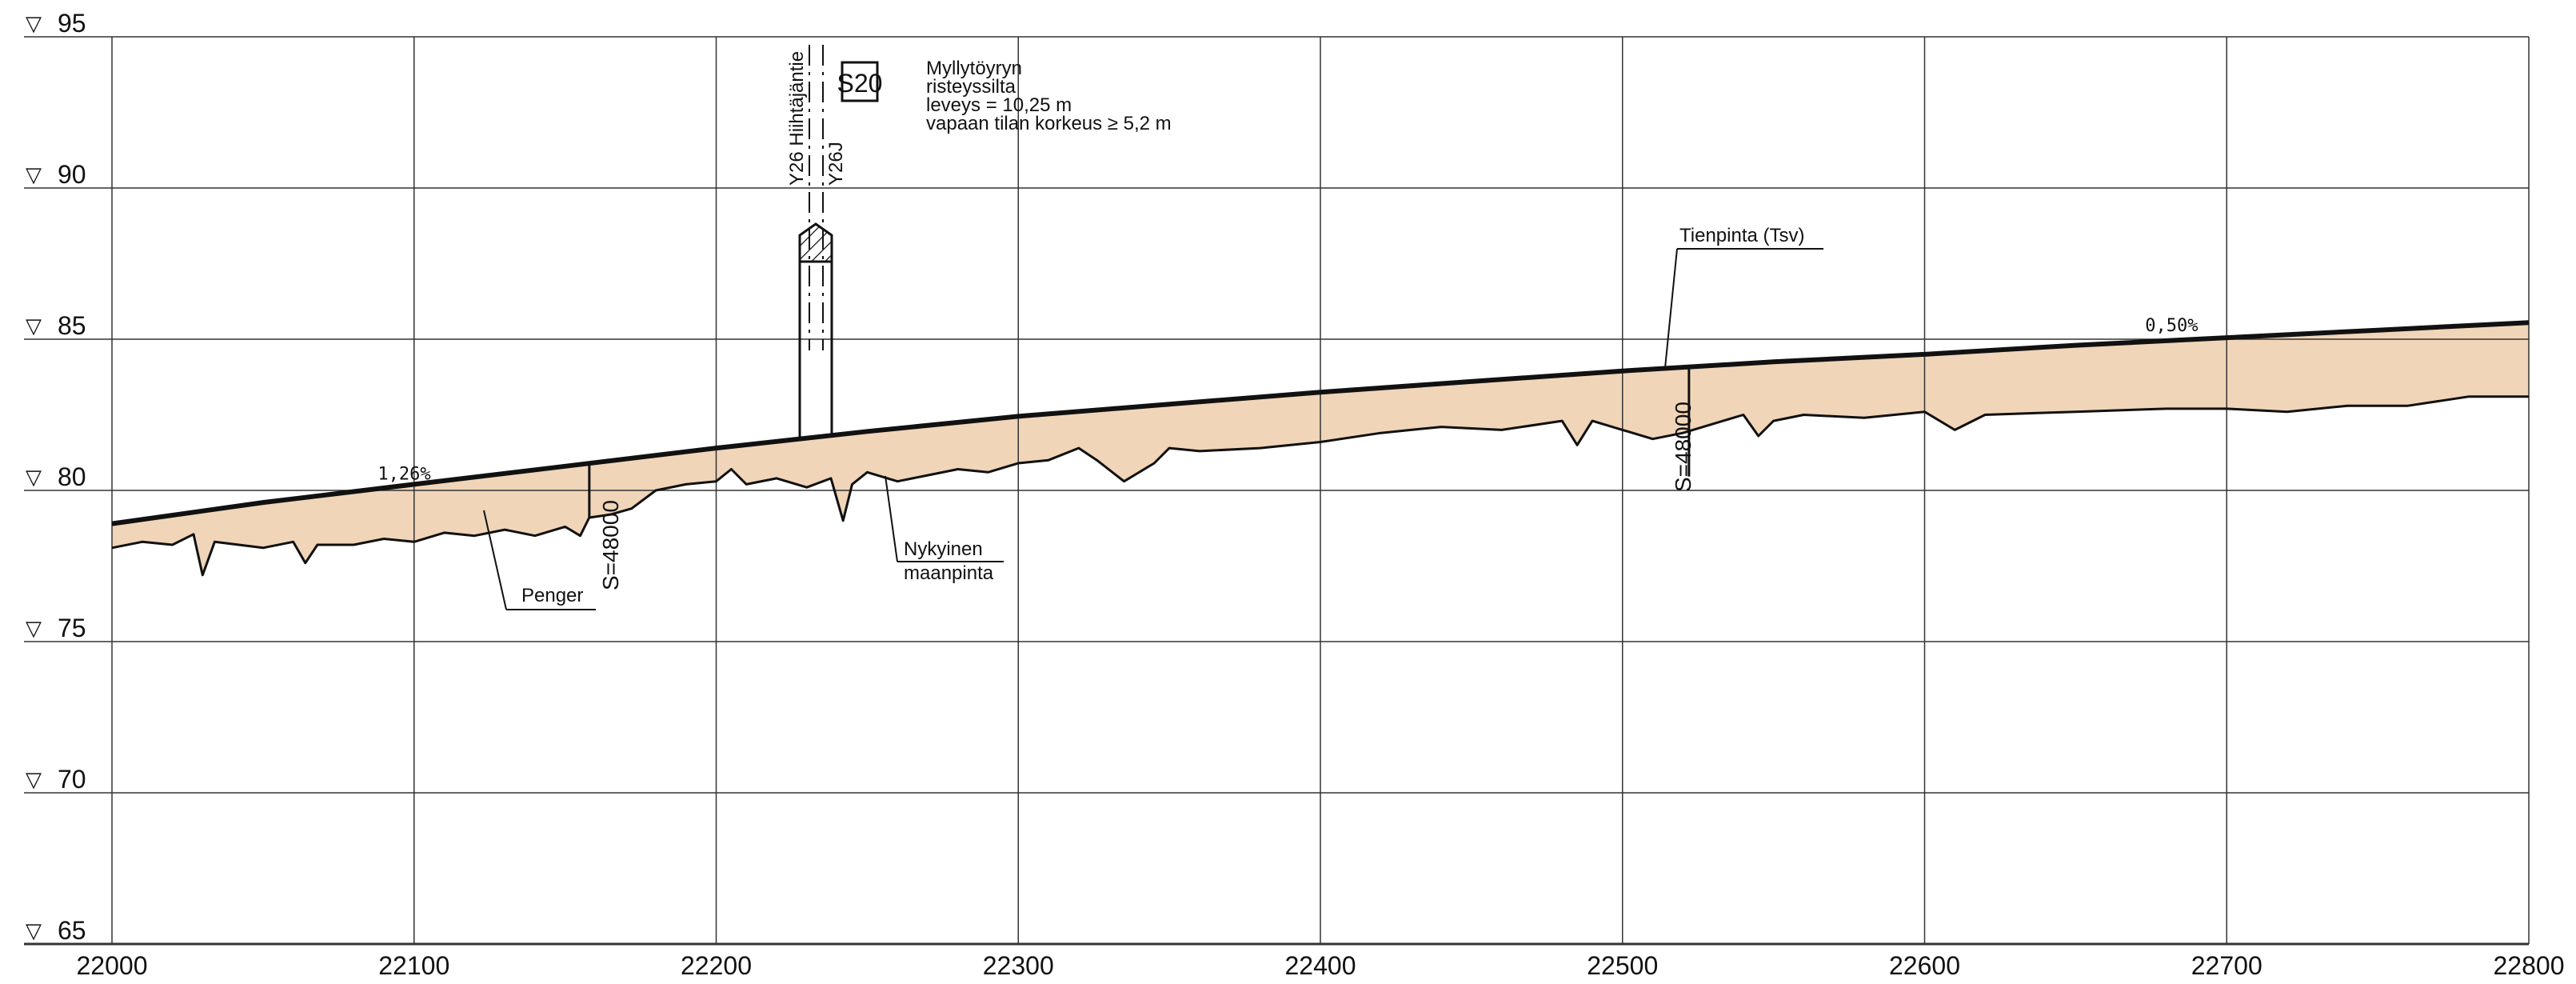 The height and width of the screenshot is (984, 2576). Describe the element at coordinates (552, 595) in the screenshot. I see `penger-label: Penger` at that location.